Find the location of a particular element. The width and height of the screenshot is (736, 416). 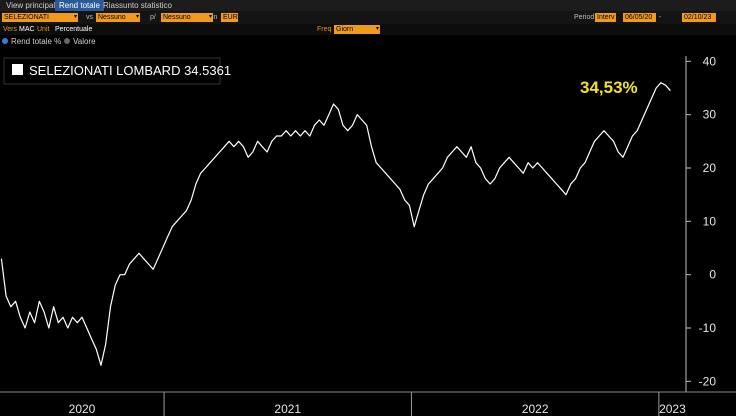

period-value: Interv is located at coordinates (606, 17).